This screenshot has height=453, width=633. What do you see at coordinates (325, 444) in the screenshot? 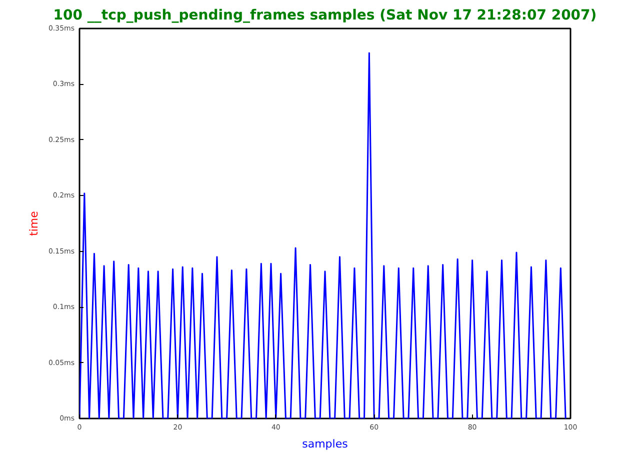
I see `x-axis-title: samples` at bounding box center [325, 444].